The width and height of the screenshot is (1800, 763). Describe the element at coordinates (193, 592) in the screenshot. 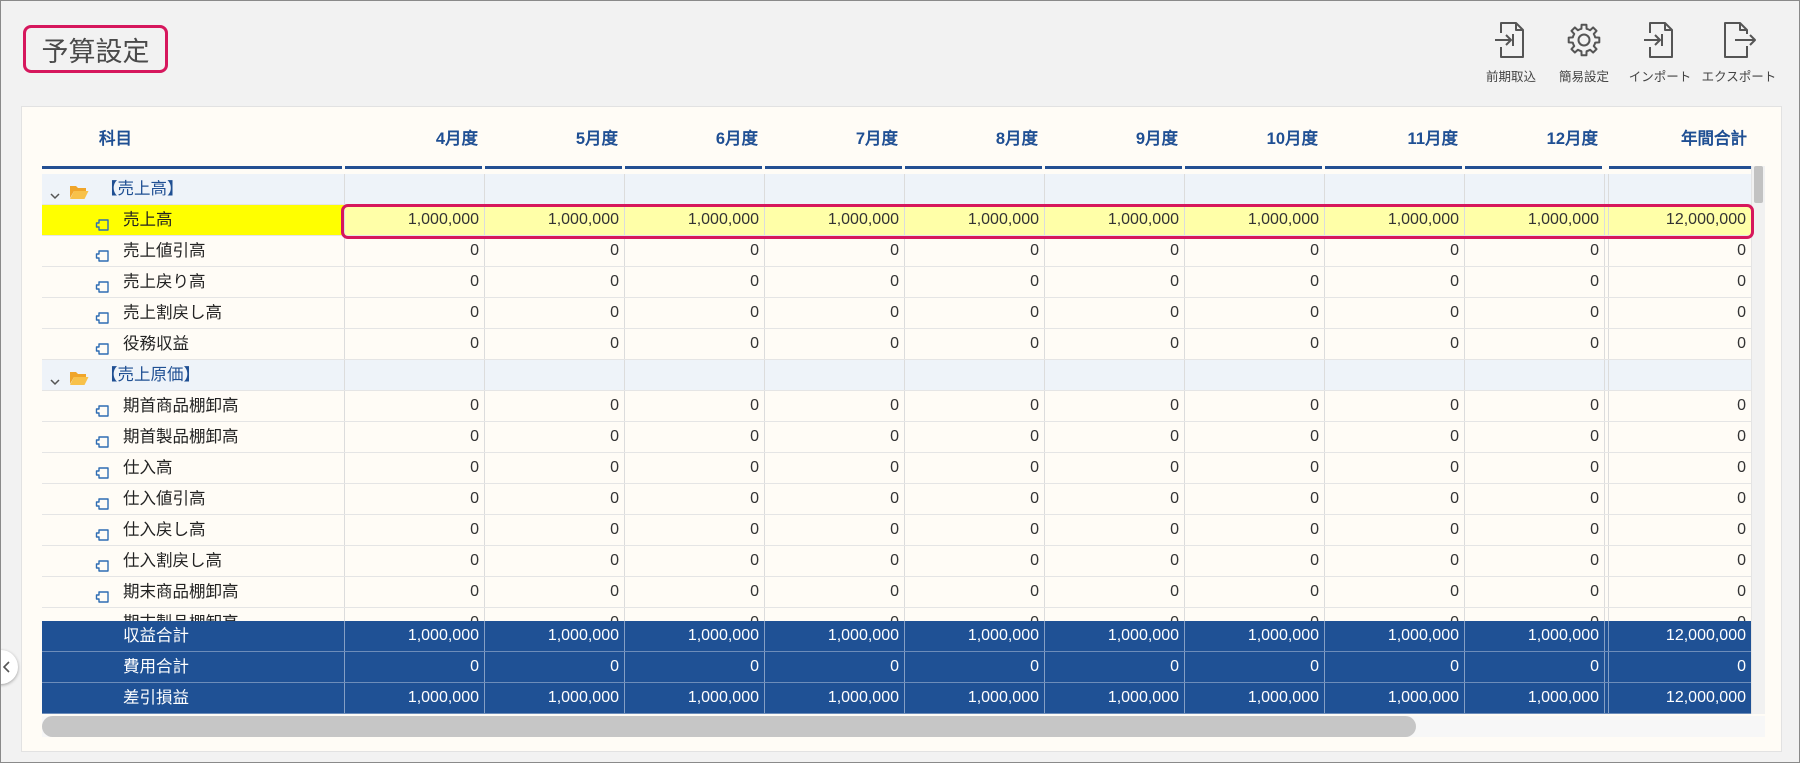

I see `account-cell: 期末商品棚卸高` at that location.